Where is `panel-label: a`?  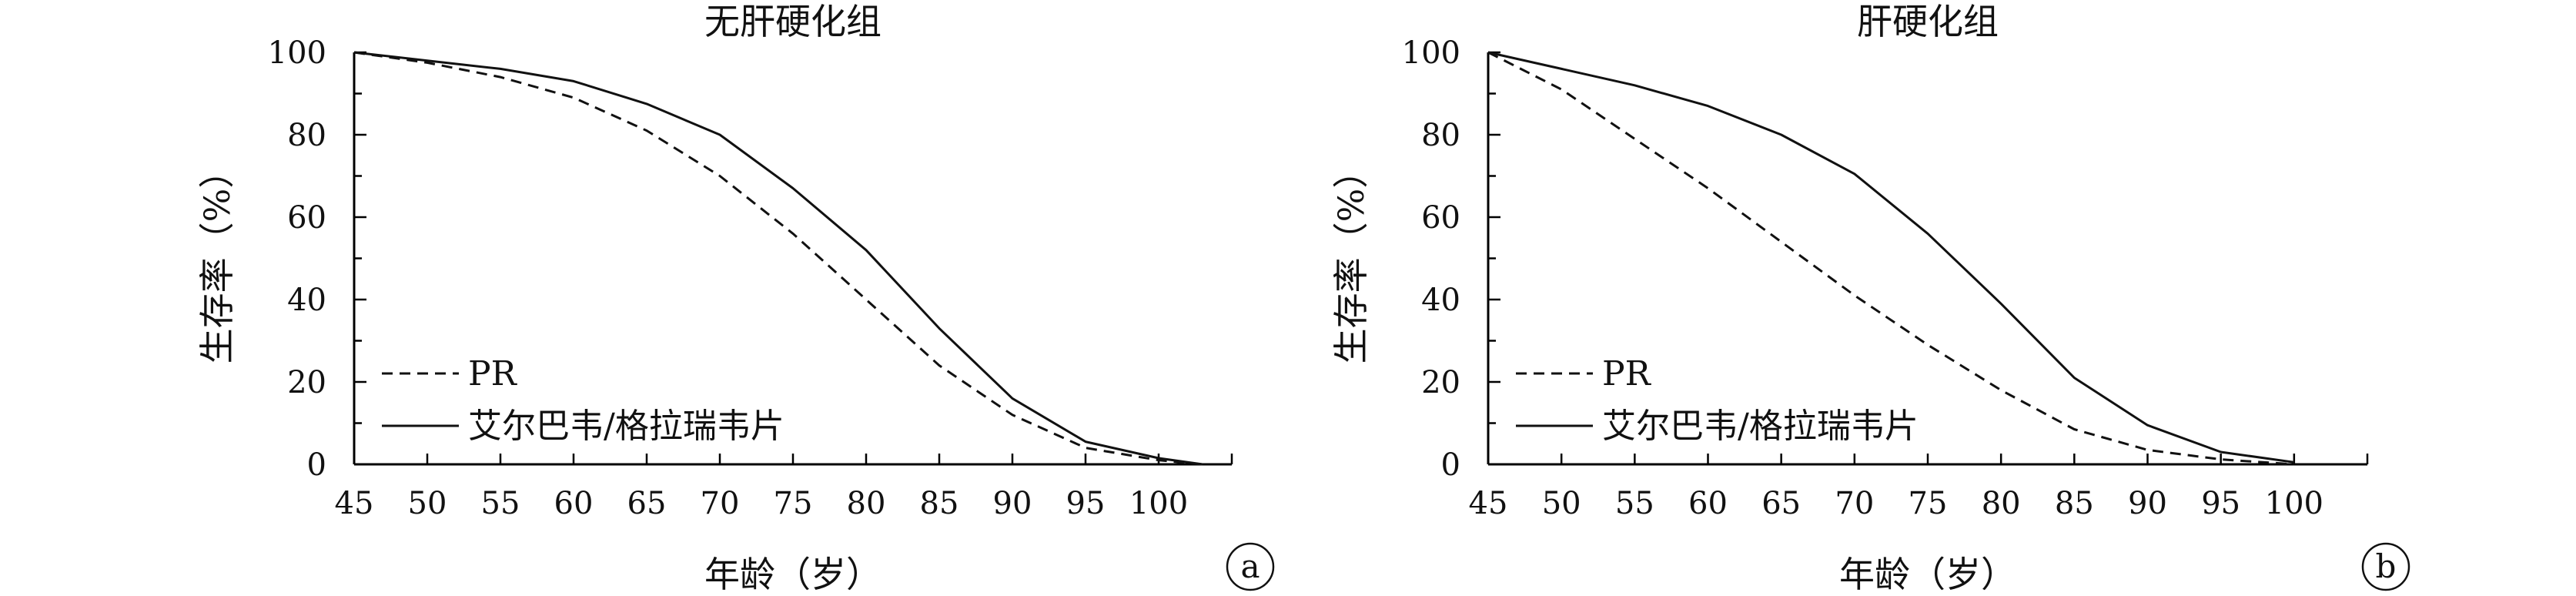 panel-label: a is located at coordinates (1250, 566).